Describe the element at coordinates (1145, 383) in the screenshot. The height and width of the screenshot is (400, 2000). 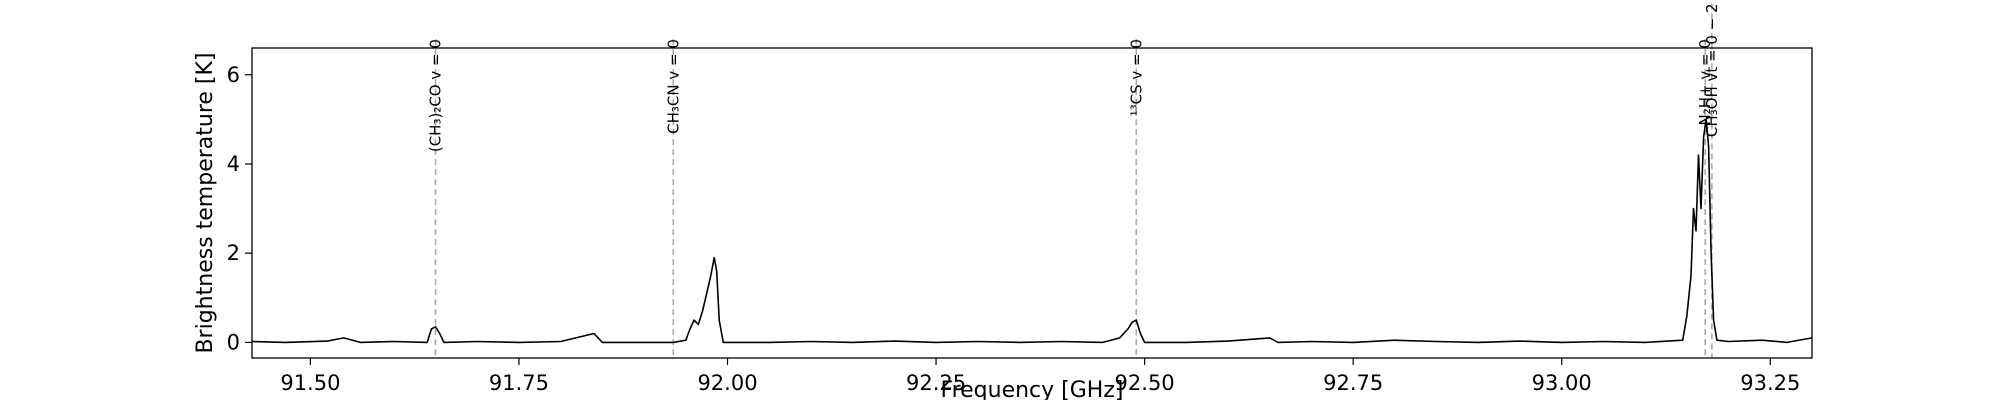
I see `x-tick-label: 92.50` at that location.